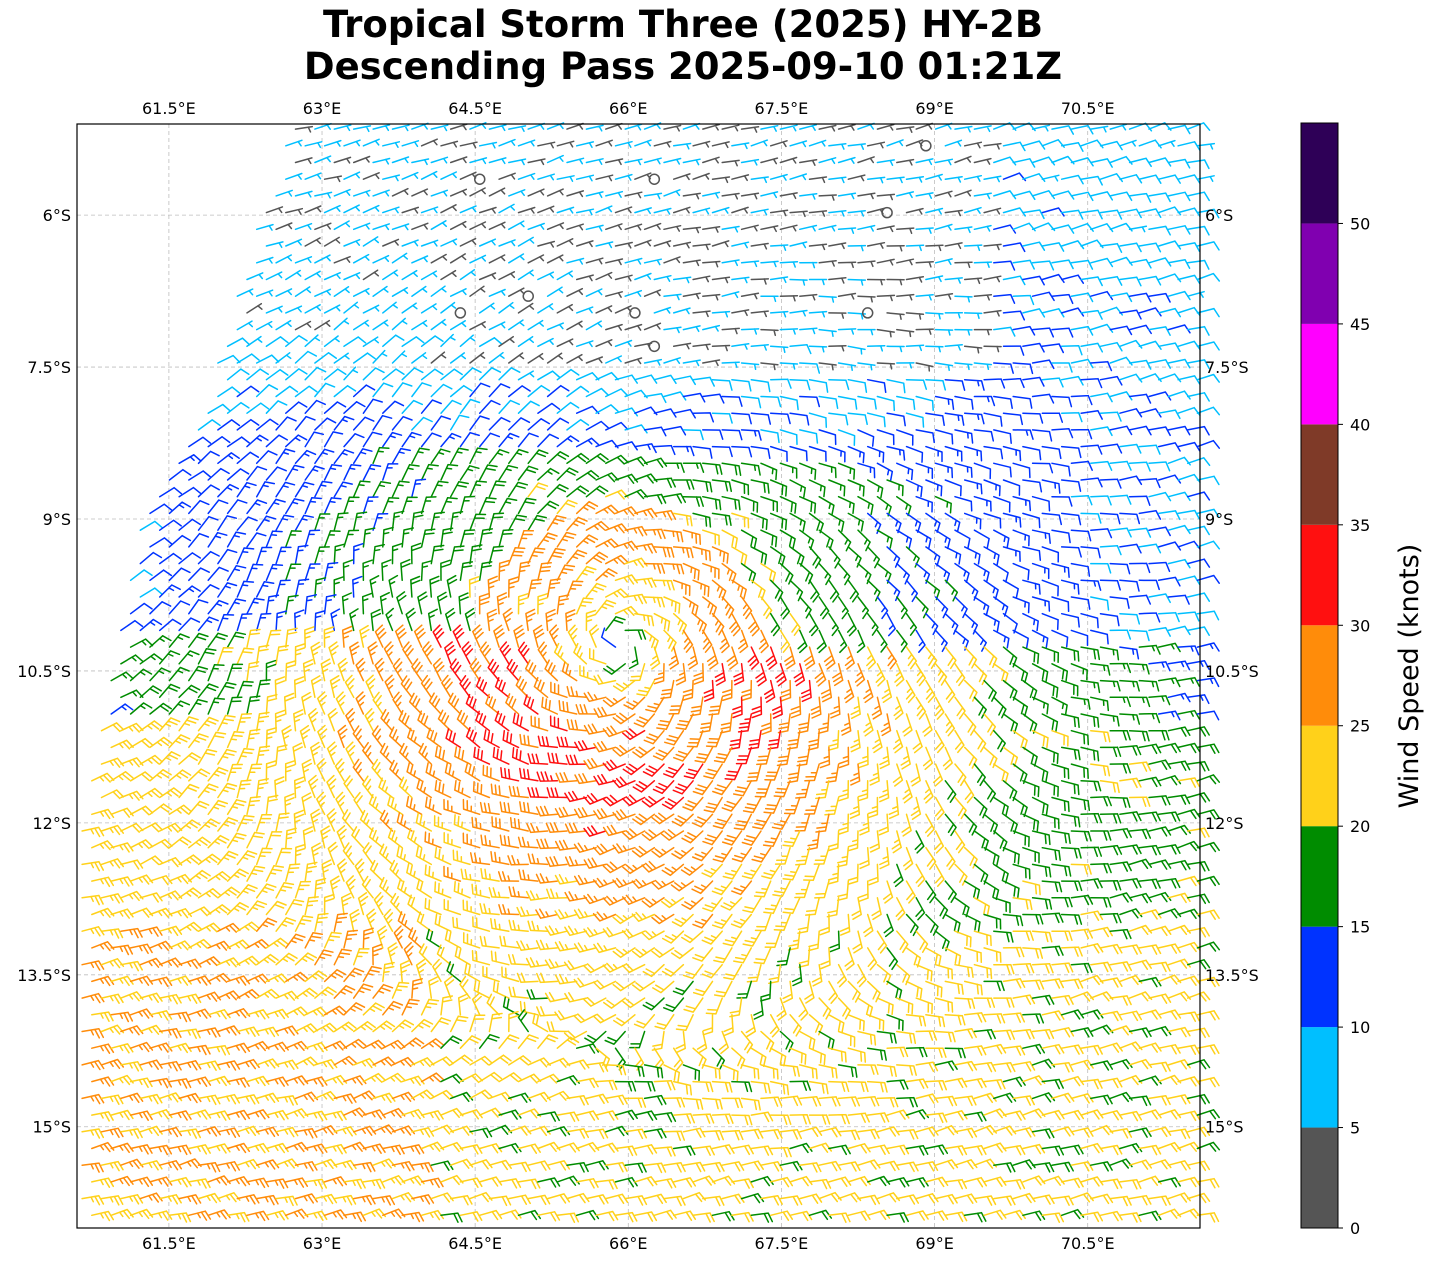 The height and width of the screenshot is (1264, 1438). What do you see at coordinates (634, 734) in the screenshot?
I see `wind-barb-1909` at bounding box center [634, 734].